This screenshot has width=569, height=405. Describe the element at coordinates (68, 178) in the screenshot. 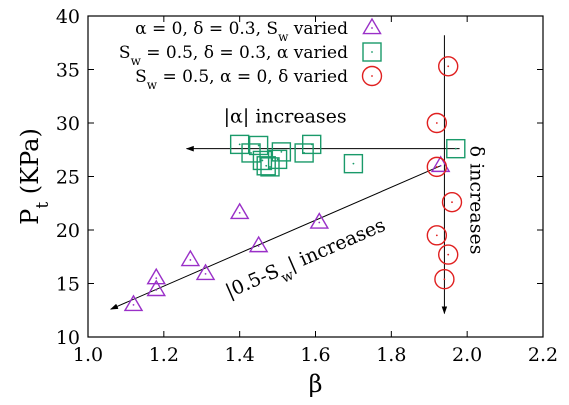

I see `y-tick-label: 25` at that location.